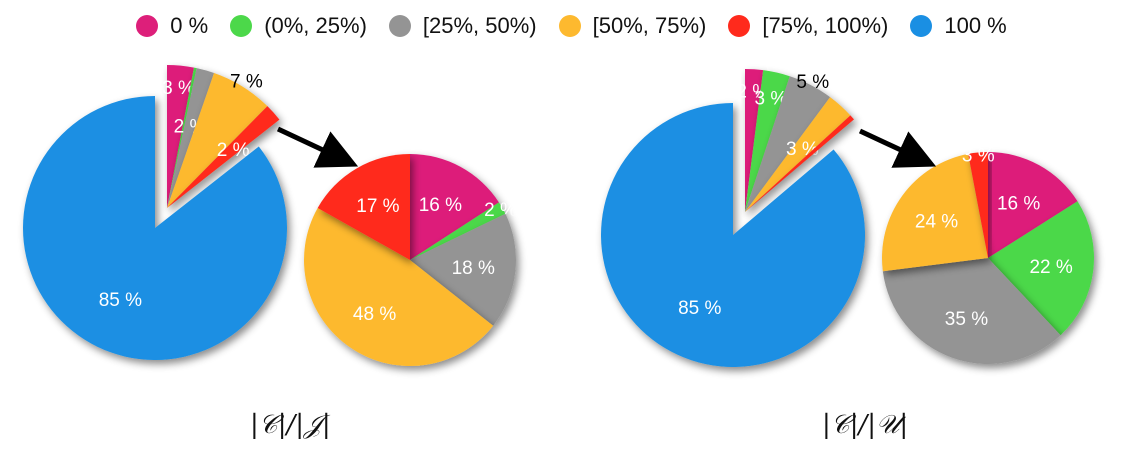 The height and width of the screenshot is (461, 1143). Describe the element at coordinates (377, 206) in the screenshot. I see `breakdown-label: 17 %` at that location.